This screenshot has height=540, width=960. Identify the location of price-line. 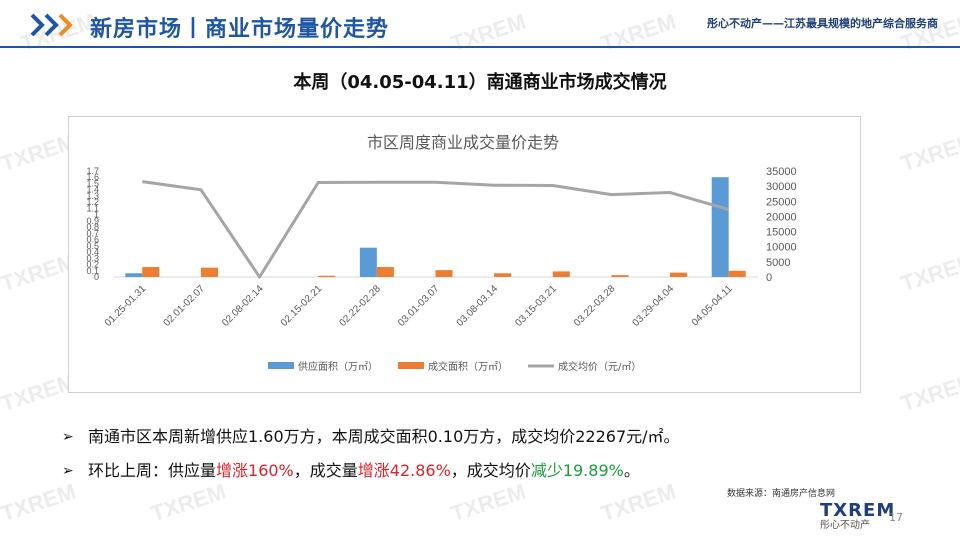
(436, 229).